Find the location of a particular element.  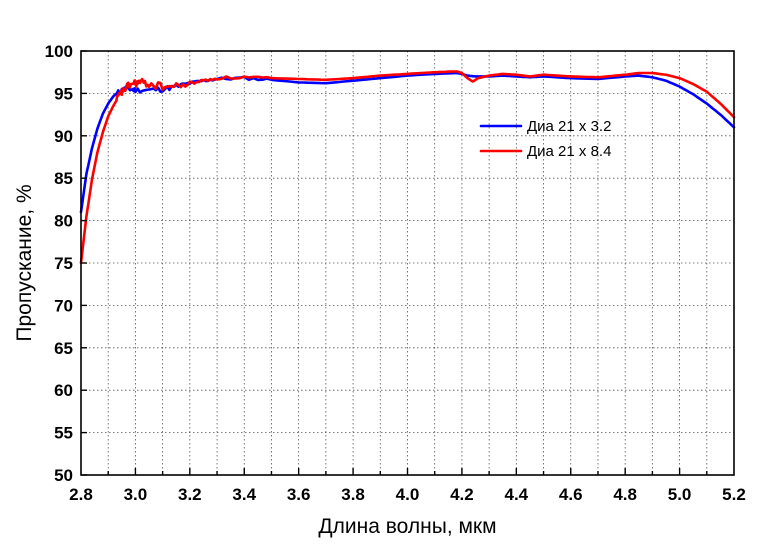

x-tick-label: 4.4 is located at coordinates (517, 494).